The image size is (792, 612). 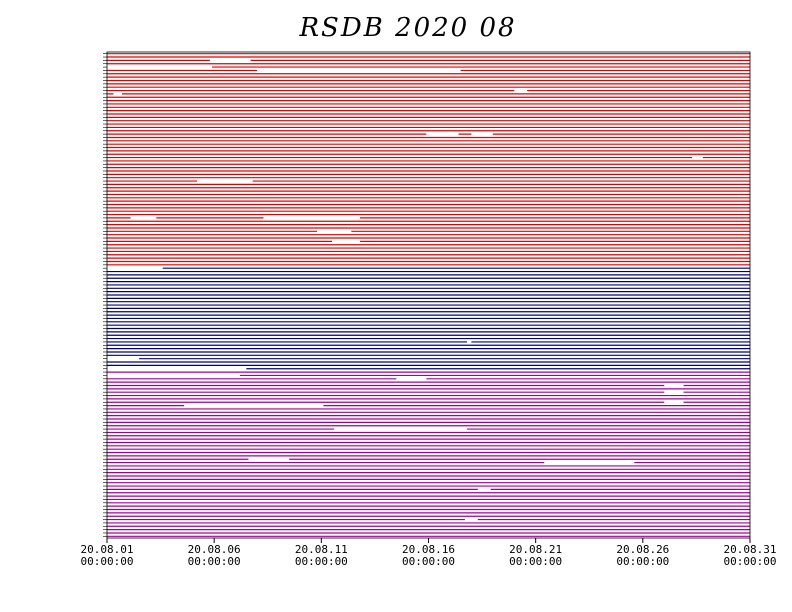 I want to click on x-tick-label: 20.08.21, so click(x=535, y=549).